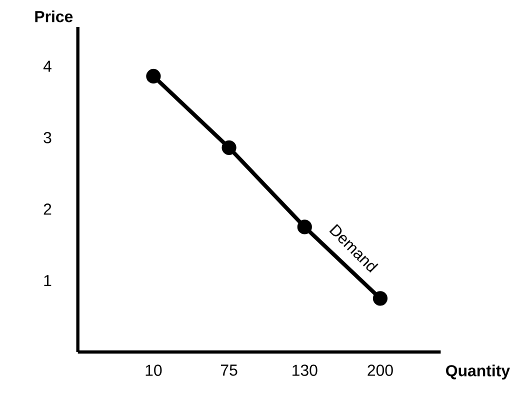 This screenshot has height=400, width=520. Describe the element at coordinates (478, 372) in the screenshot. I see `x-axis-title: Quantity` at that location.